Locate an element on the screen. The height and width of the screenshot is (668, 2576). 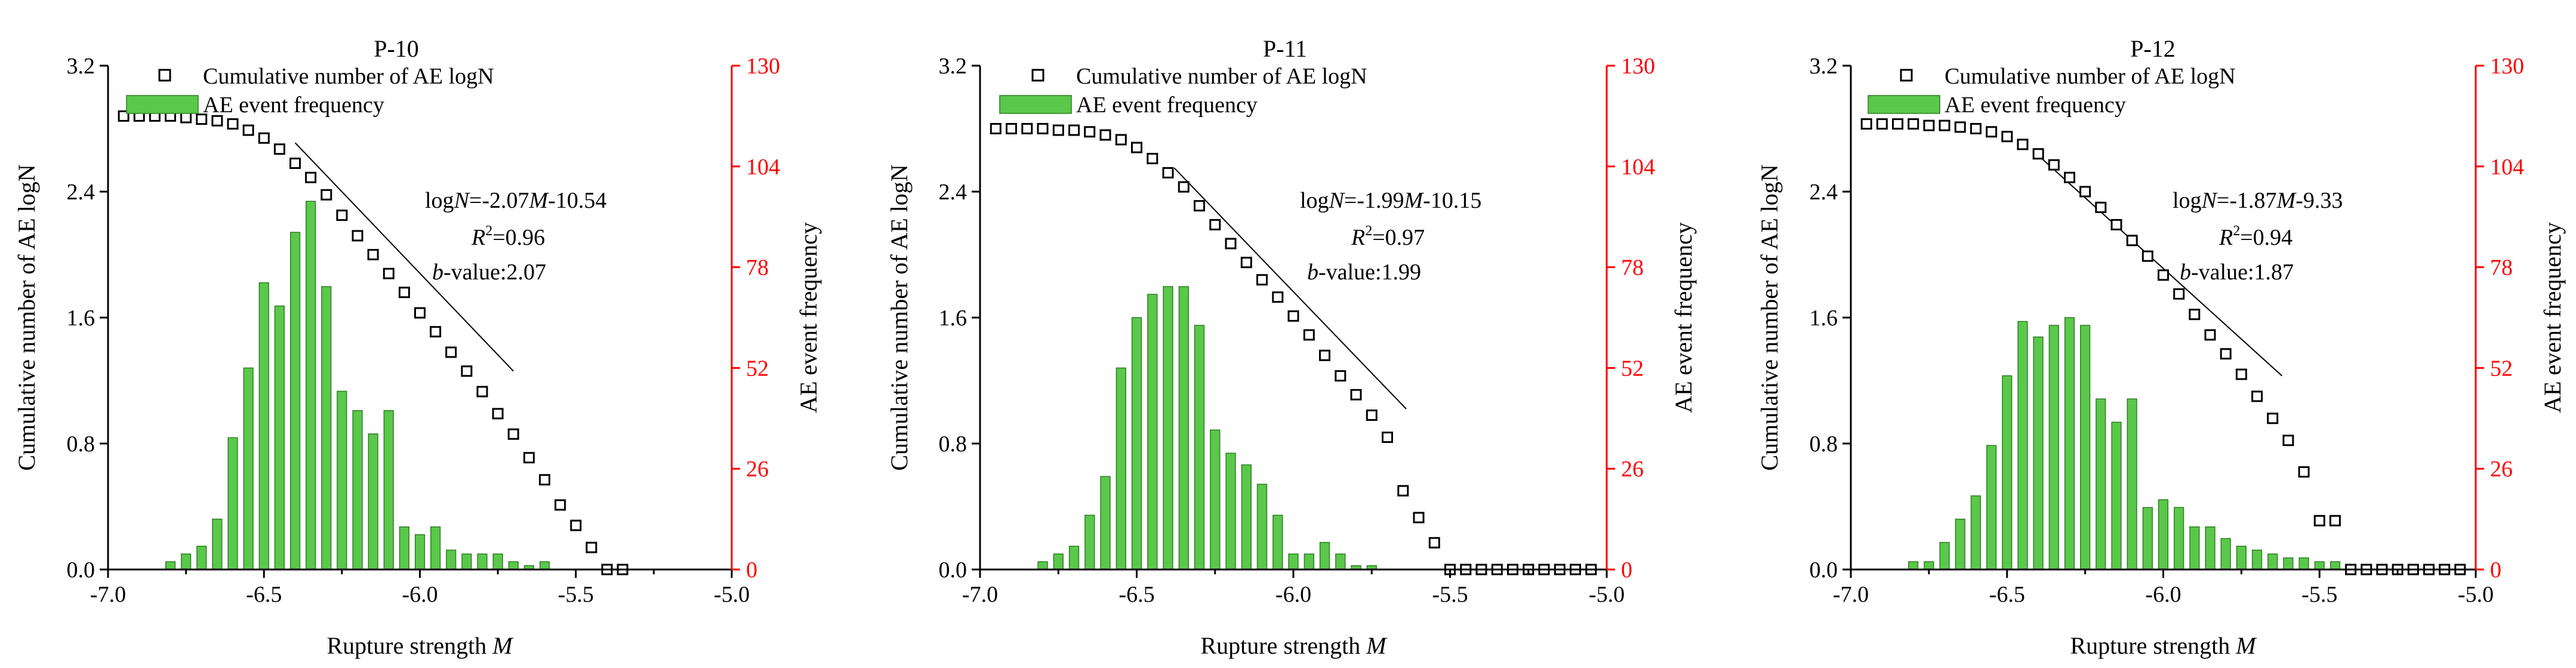
right-y-tick-label: 26 is located at coordinates (757, 469).